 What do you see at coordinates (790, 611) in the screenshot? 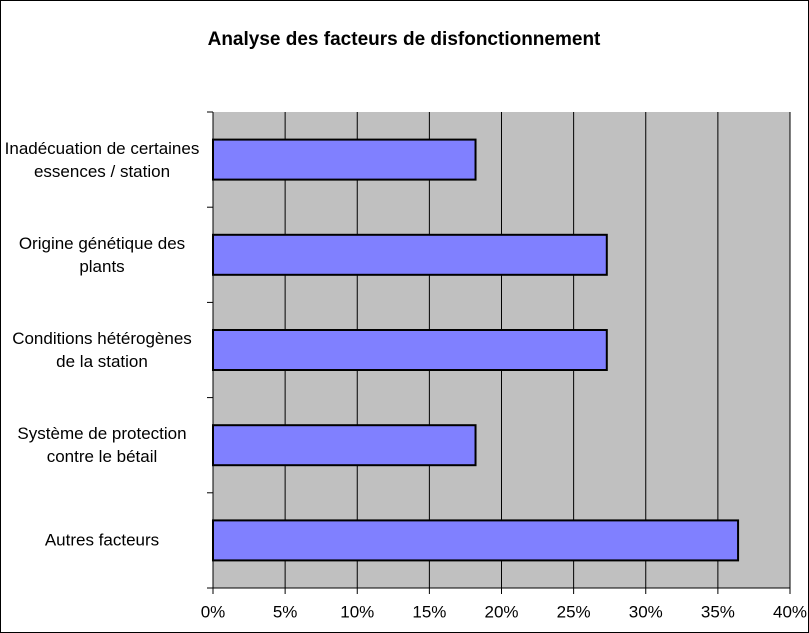
I see `x-tick-label: 40%` at bounding box center [790, 611].